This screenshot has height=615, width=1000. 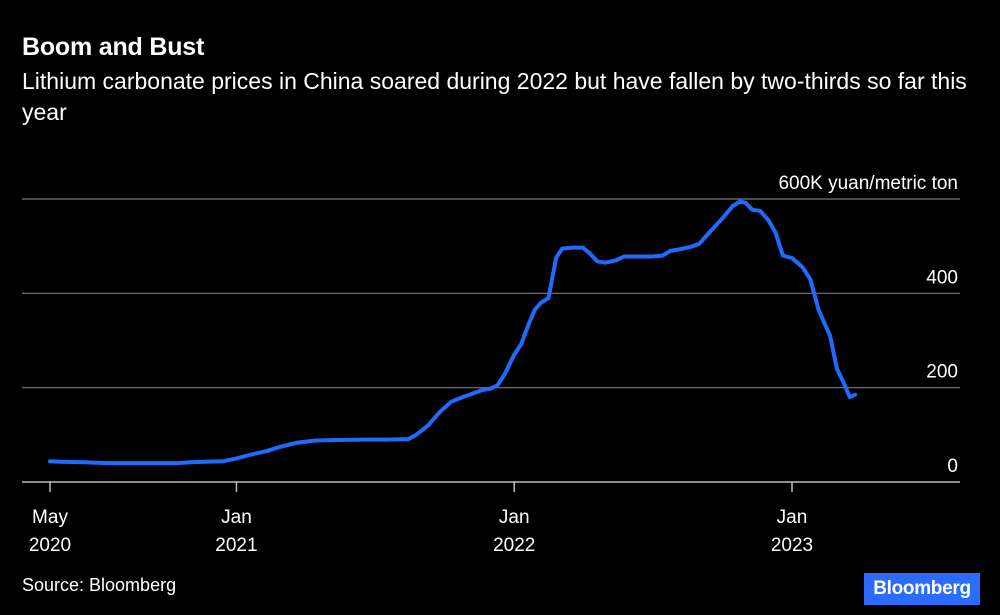 What do you see at coordinates (868, 183) in the screenshot?
I see `y-tick-label: 600K yuan/metric ton` at bounding box center [868, 183].